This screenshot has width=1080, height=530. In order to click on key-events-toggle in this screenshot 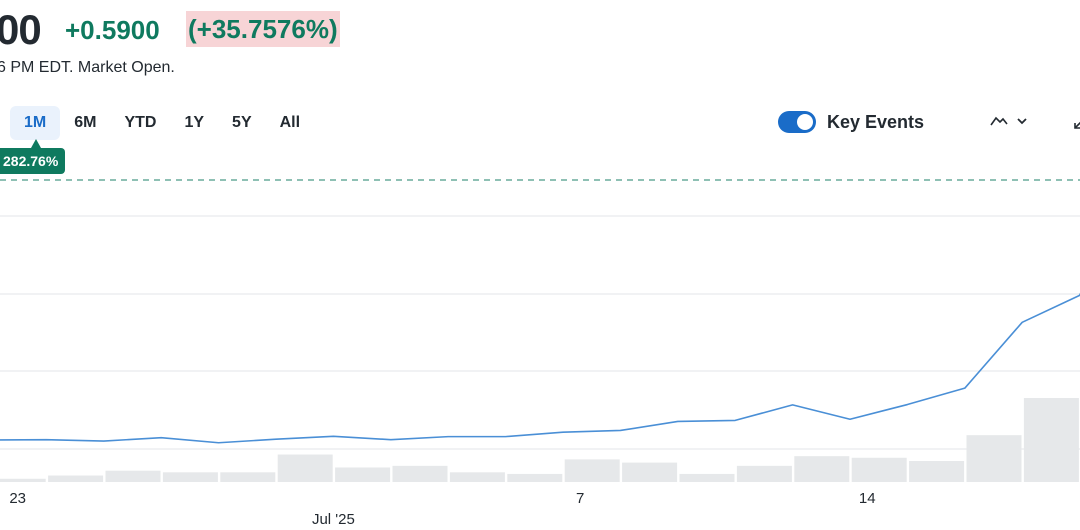, I will do `click(797, 122)`.